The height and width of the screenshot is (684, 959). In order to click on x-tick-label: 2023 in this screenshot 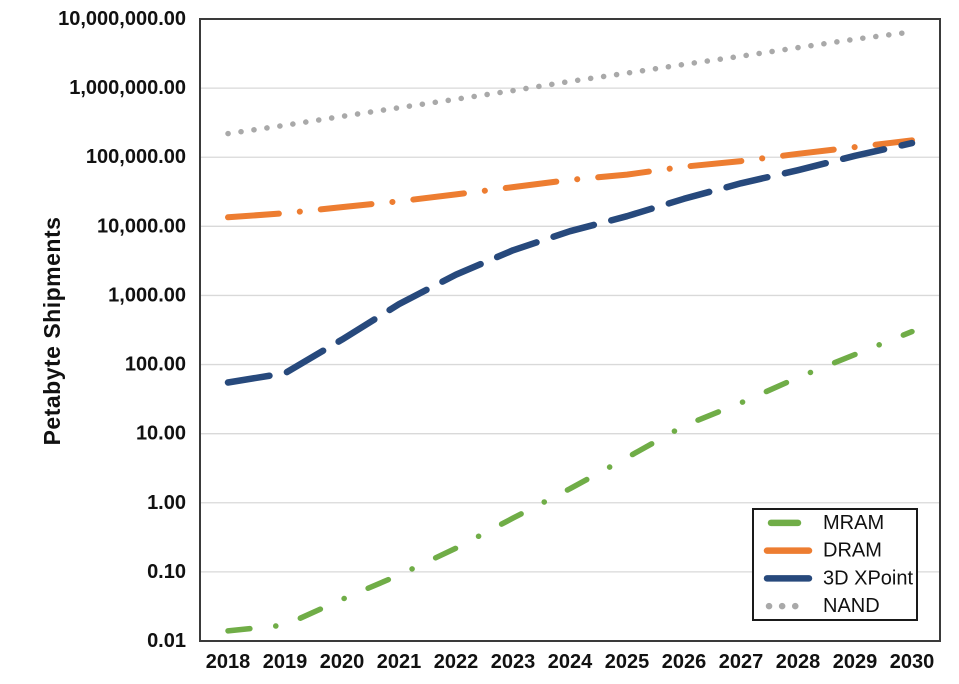, I will do `click(513, 662)`.